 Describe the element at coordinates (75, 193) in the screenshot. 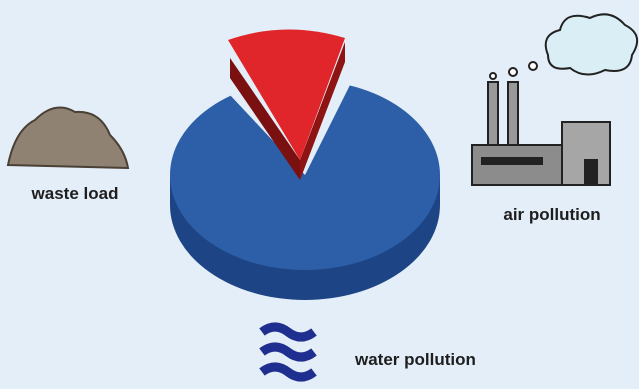

I see `label: waste load` at that location.